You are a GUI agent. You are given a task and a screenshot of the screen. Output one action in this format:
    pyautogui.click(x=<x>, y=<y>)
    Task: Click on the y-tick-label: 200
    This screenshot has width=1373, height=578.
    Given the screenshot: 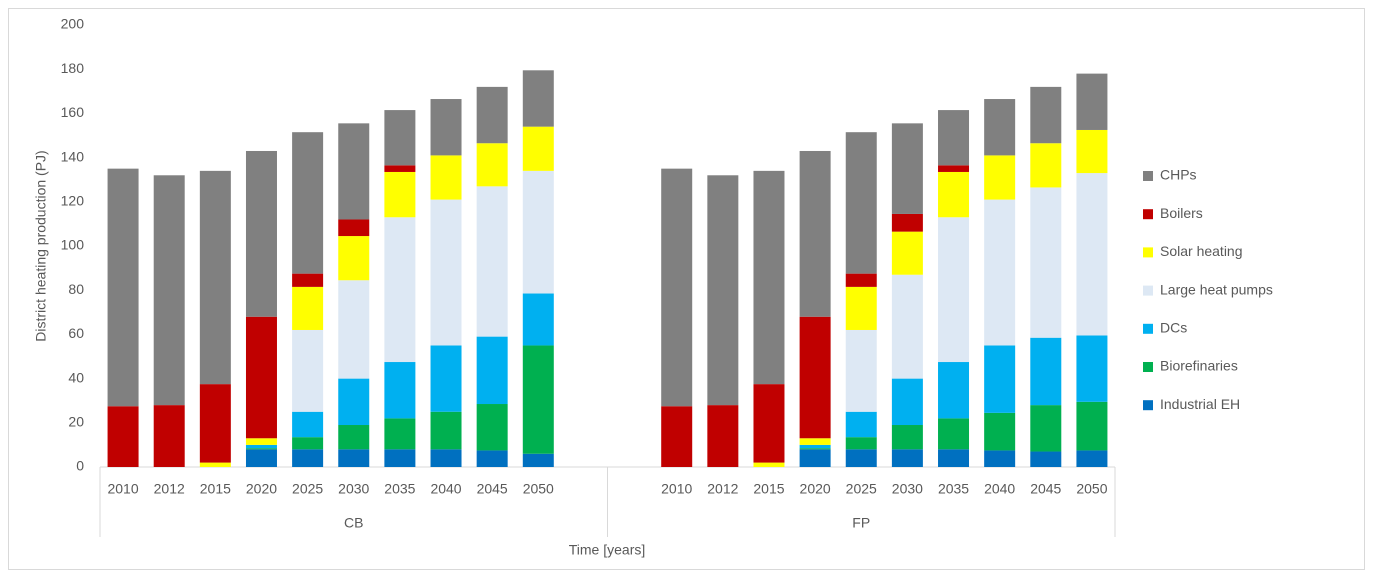 What is the action you would take?
    pyautogui.click(x=73, y=24)
    